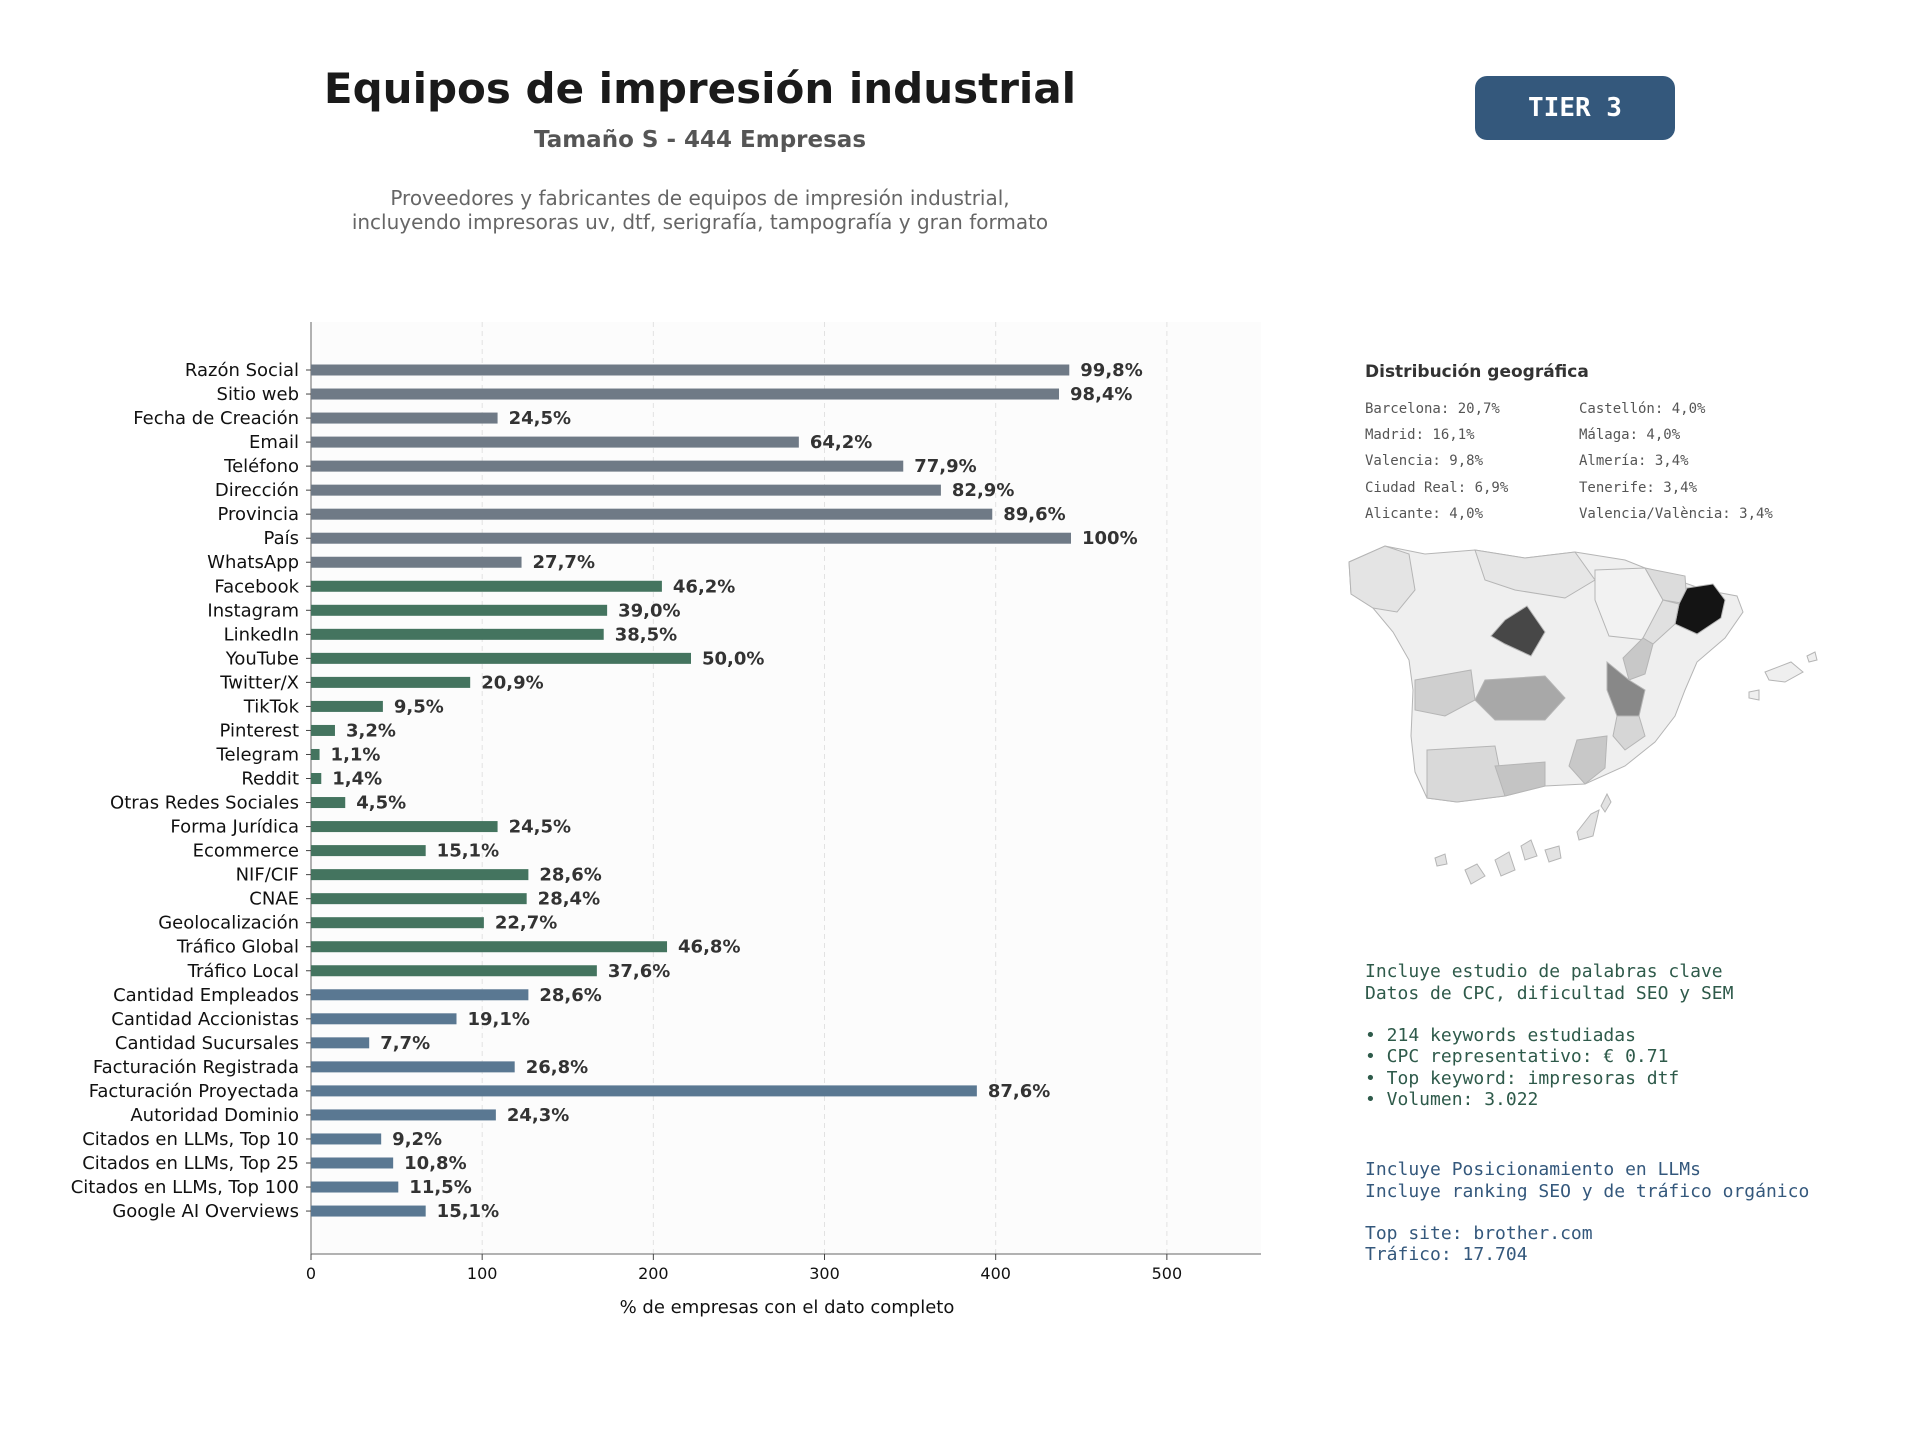  What do you see at coordinates (311, 1273) in the screenshot?
I see `x-tick-label: 0` at bounding box center [311, 1273].